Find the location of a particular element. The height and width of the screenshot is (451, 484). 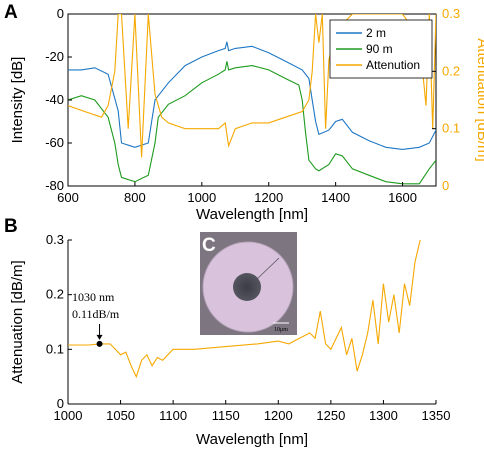

panel-a-y-tick-label: -20 is located at coordinates (54, 56).